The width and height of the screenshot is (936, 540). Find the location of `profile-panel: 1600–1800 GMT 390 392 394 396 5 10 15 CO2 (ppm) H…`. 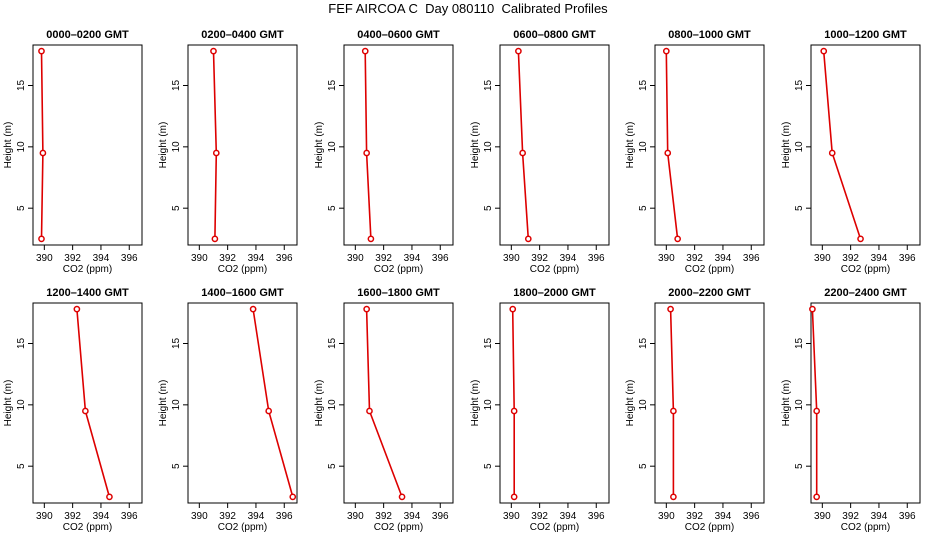

profile-panel: 1600–1800 GMT 390 392 394 396 5 10 15 CO2 (ppm) H… is located at coordinates (384, 410).